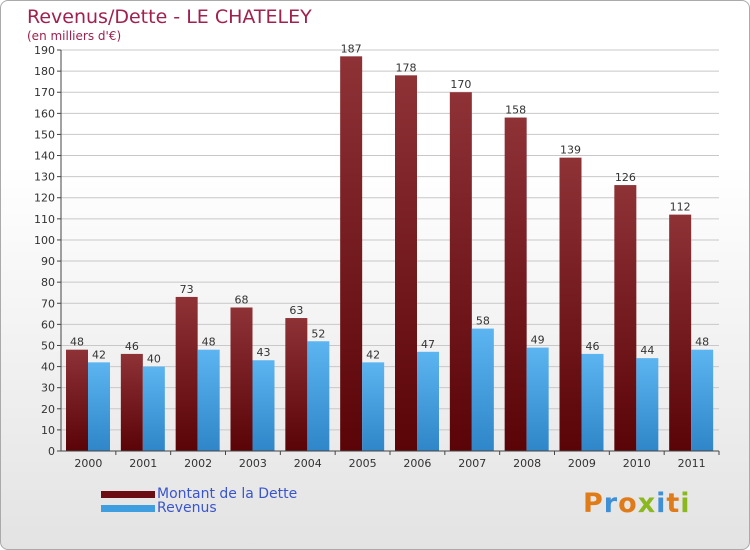  Describe the element at coordinates (428, 344) in the screenshot. I see `data-label-revenus: 47` at that location.